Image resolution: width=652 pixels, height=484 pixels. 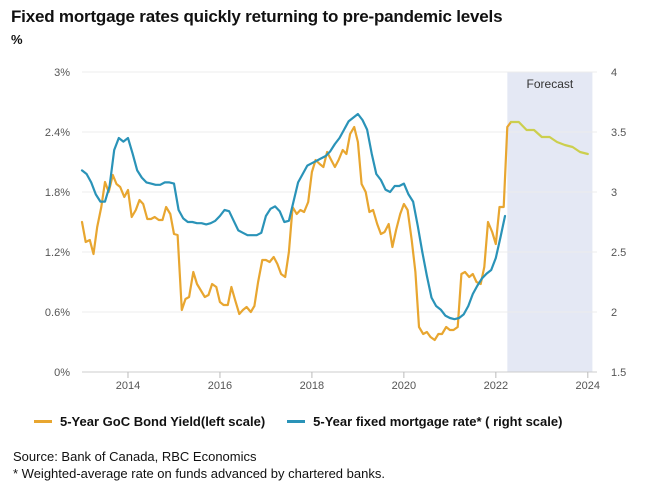 I want to click on y-left-tick-label: 1.8%, so click(x=57, y=193).